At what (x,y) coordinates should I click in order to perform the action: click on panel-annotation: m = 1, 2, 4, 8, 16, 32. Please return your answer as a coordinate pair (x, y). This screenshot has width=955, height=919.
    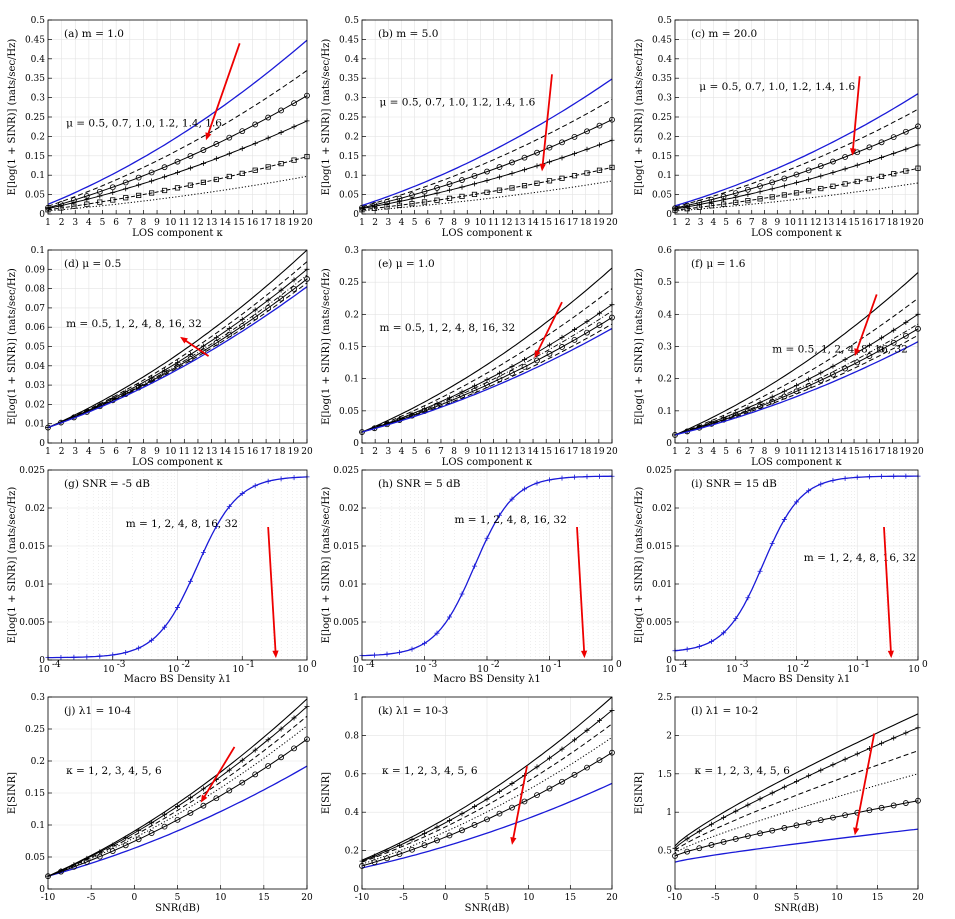
    Looking at the image, I should click on (511, 520).